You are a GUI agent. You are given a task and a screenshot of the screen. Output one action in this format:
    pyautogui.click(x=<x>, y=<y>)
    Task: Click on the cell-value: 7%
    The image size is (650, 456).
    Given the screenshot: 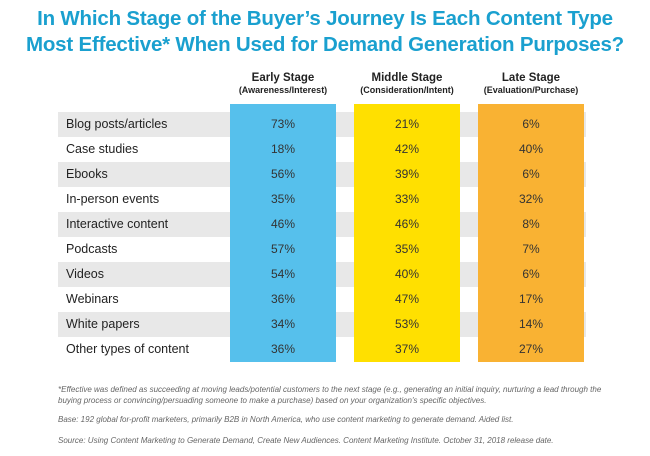 What is the action you would take?
    pyautogui.click(x=531, y=249)
    